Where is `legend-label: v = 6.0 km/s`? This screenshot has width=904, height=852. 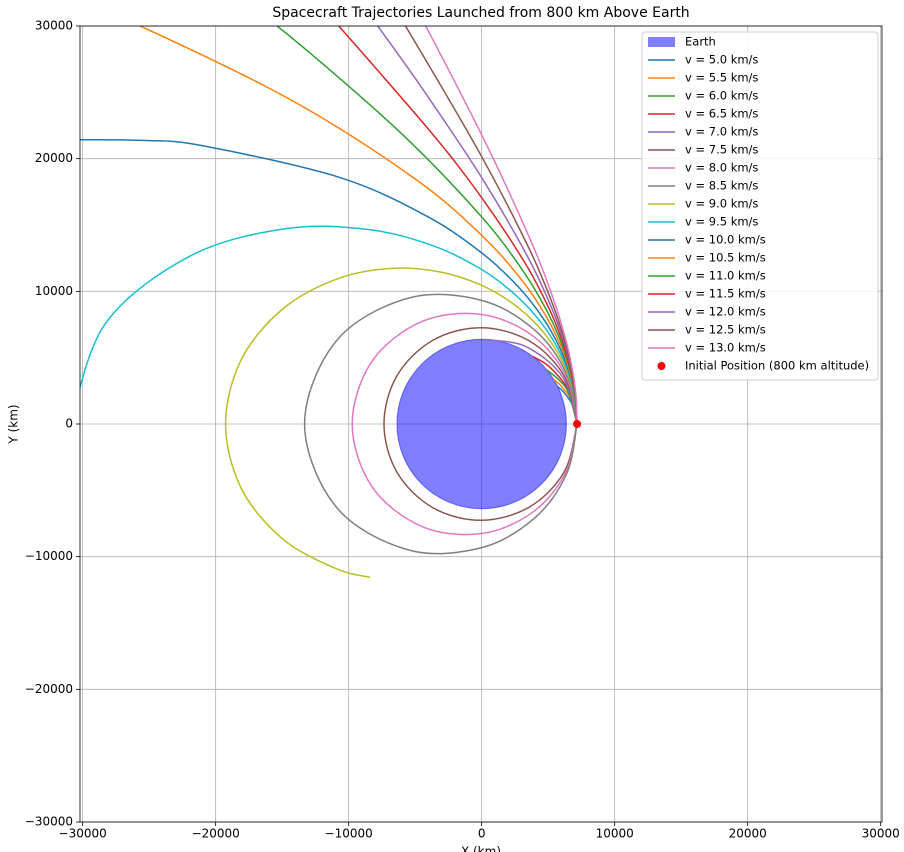 legend-label: v = 6.0 km/s is located at coordinates (721, 96).